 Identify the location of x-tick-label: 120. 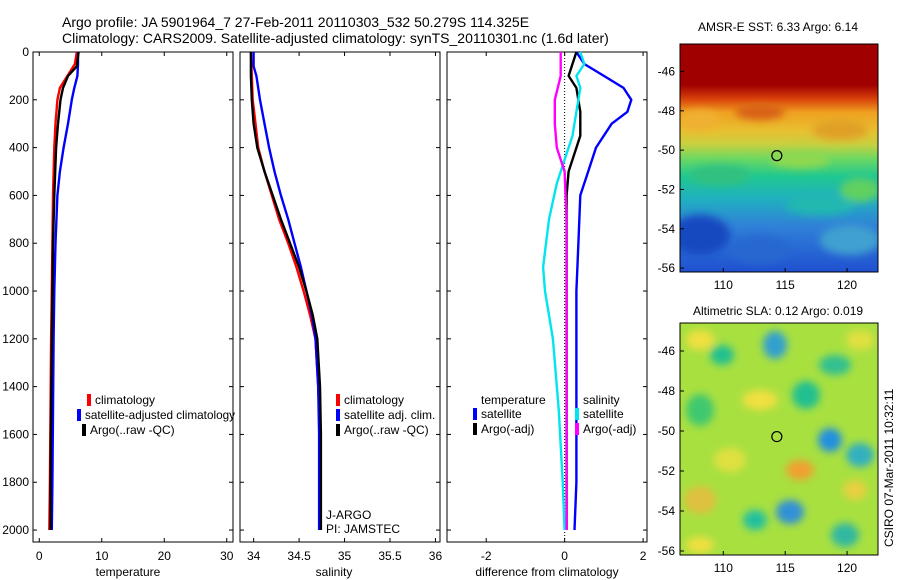
(847, 285).